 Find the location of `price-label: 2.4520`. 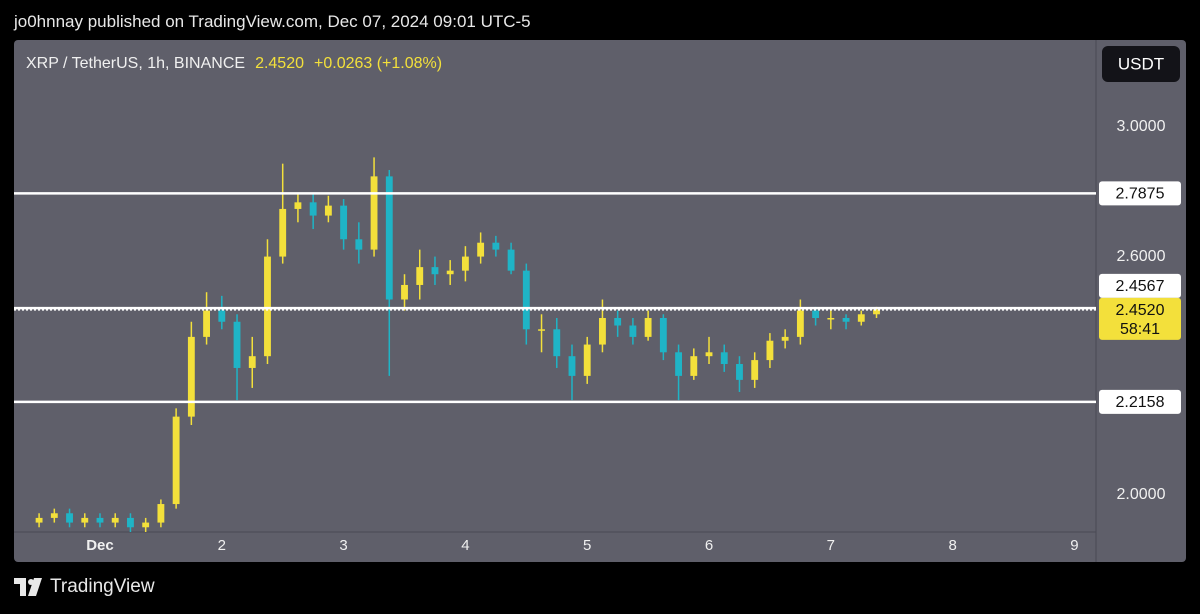

price-label: 2.4520 is located at coordinates (1140, 310).